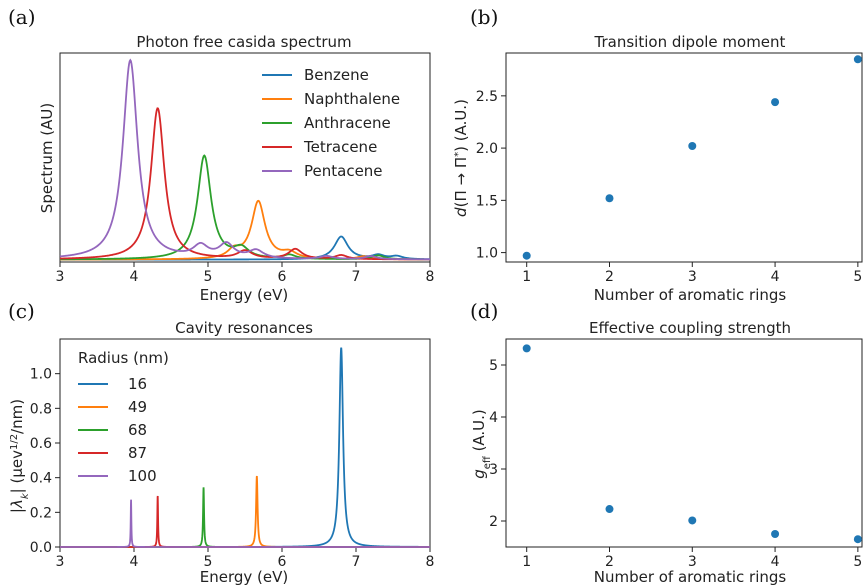 This screenshot has width=867, height=586. I want to click on panel-d-x-tick-label: 1, so click(526, 562).